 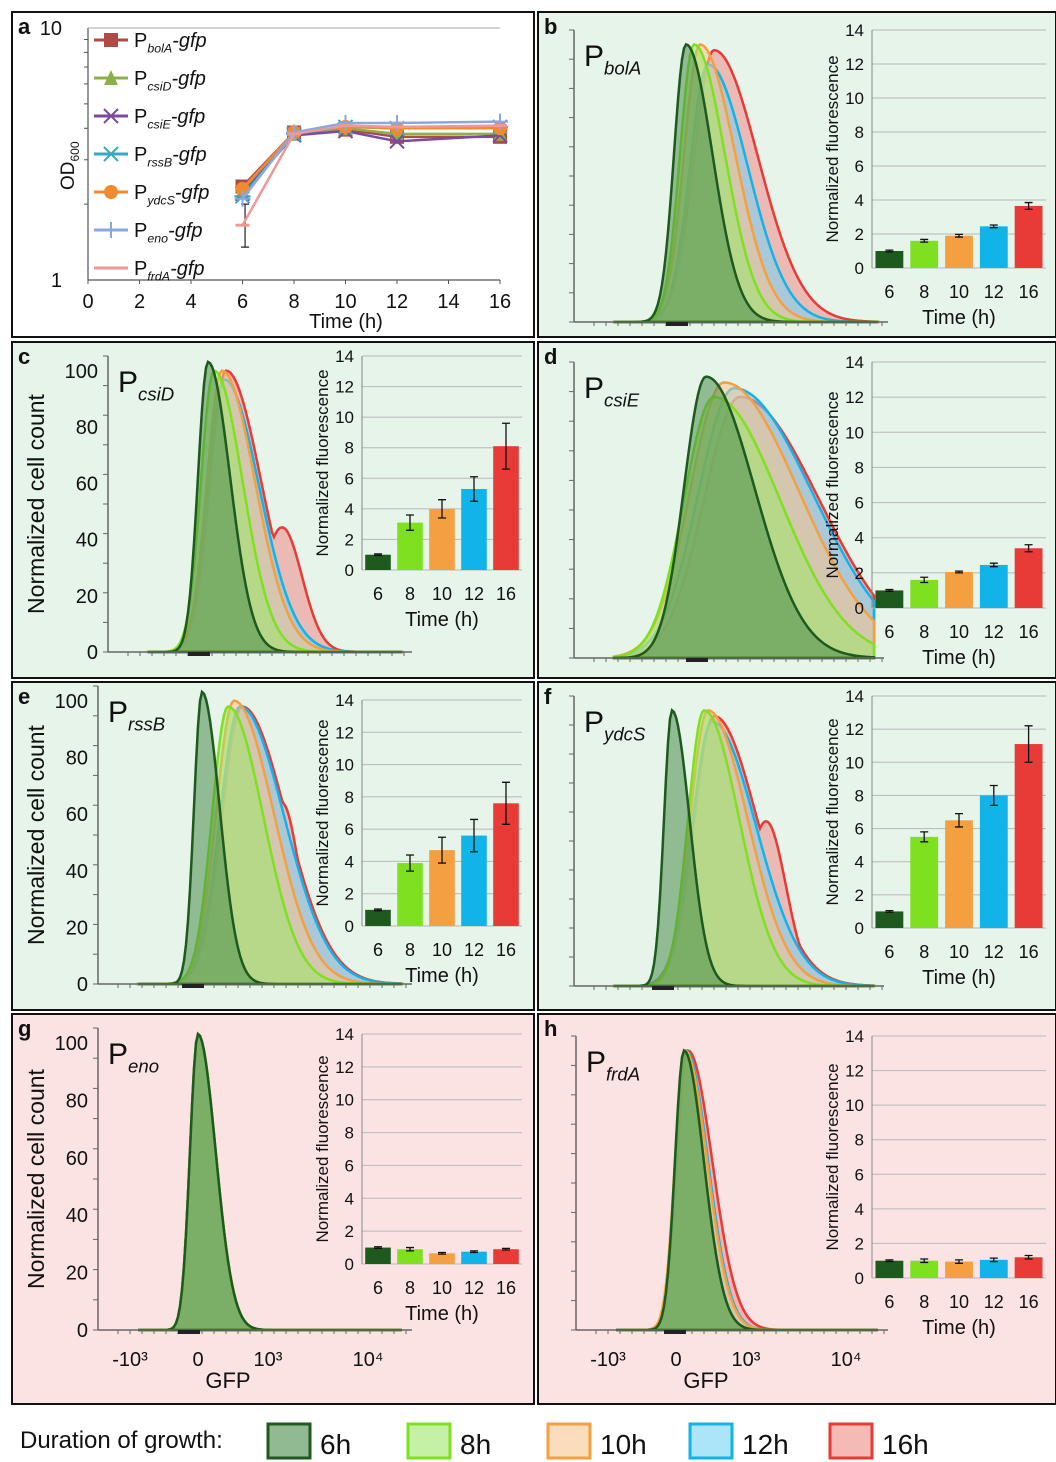 What do you see at coordinates (859, 829) in the screenshot?
I see `inset-ytick-label: 6` at bounding box center [859, 829].